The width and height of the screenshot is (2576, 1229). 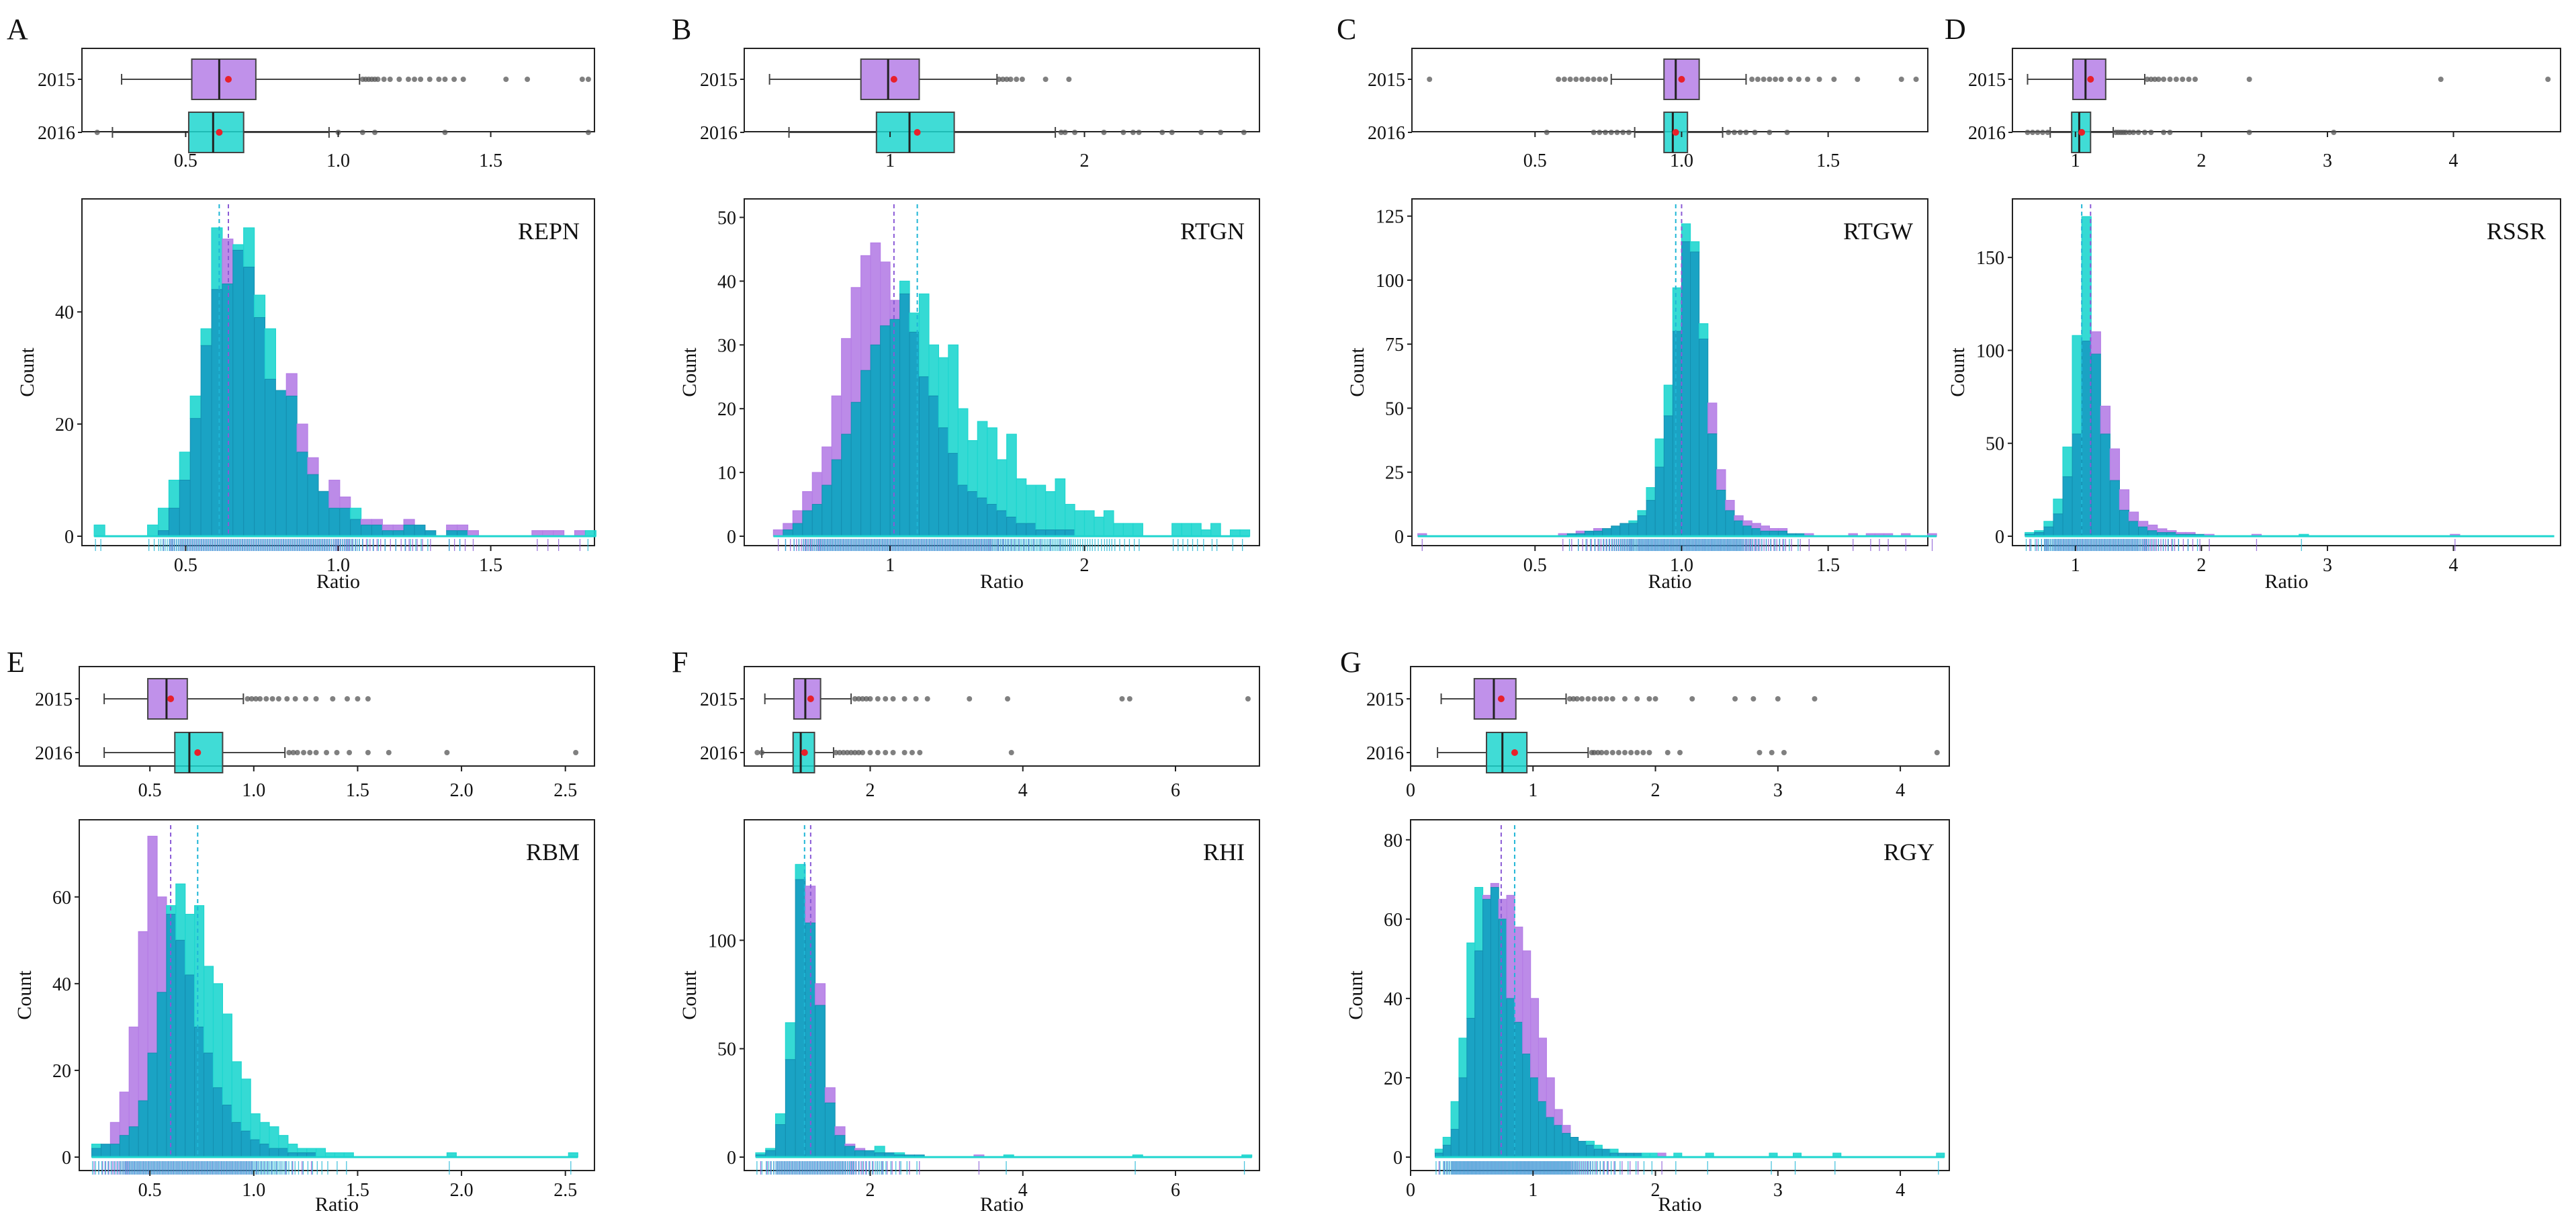 What do you see at coordinates (2254, 396) in the screenshot?
I see `histogram: RSSR 0 50 100 150 Count 1 2 3 4 Ratio` at bounding box center [2254, 396].